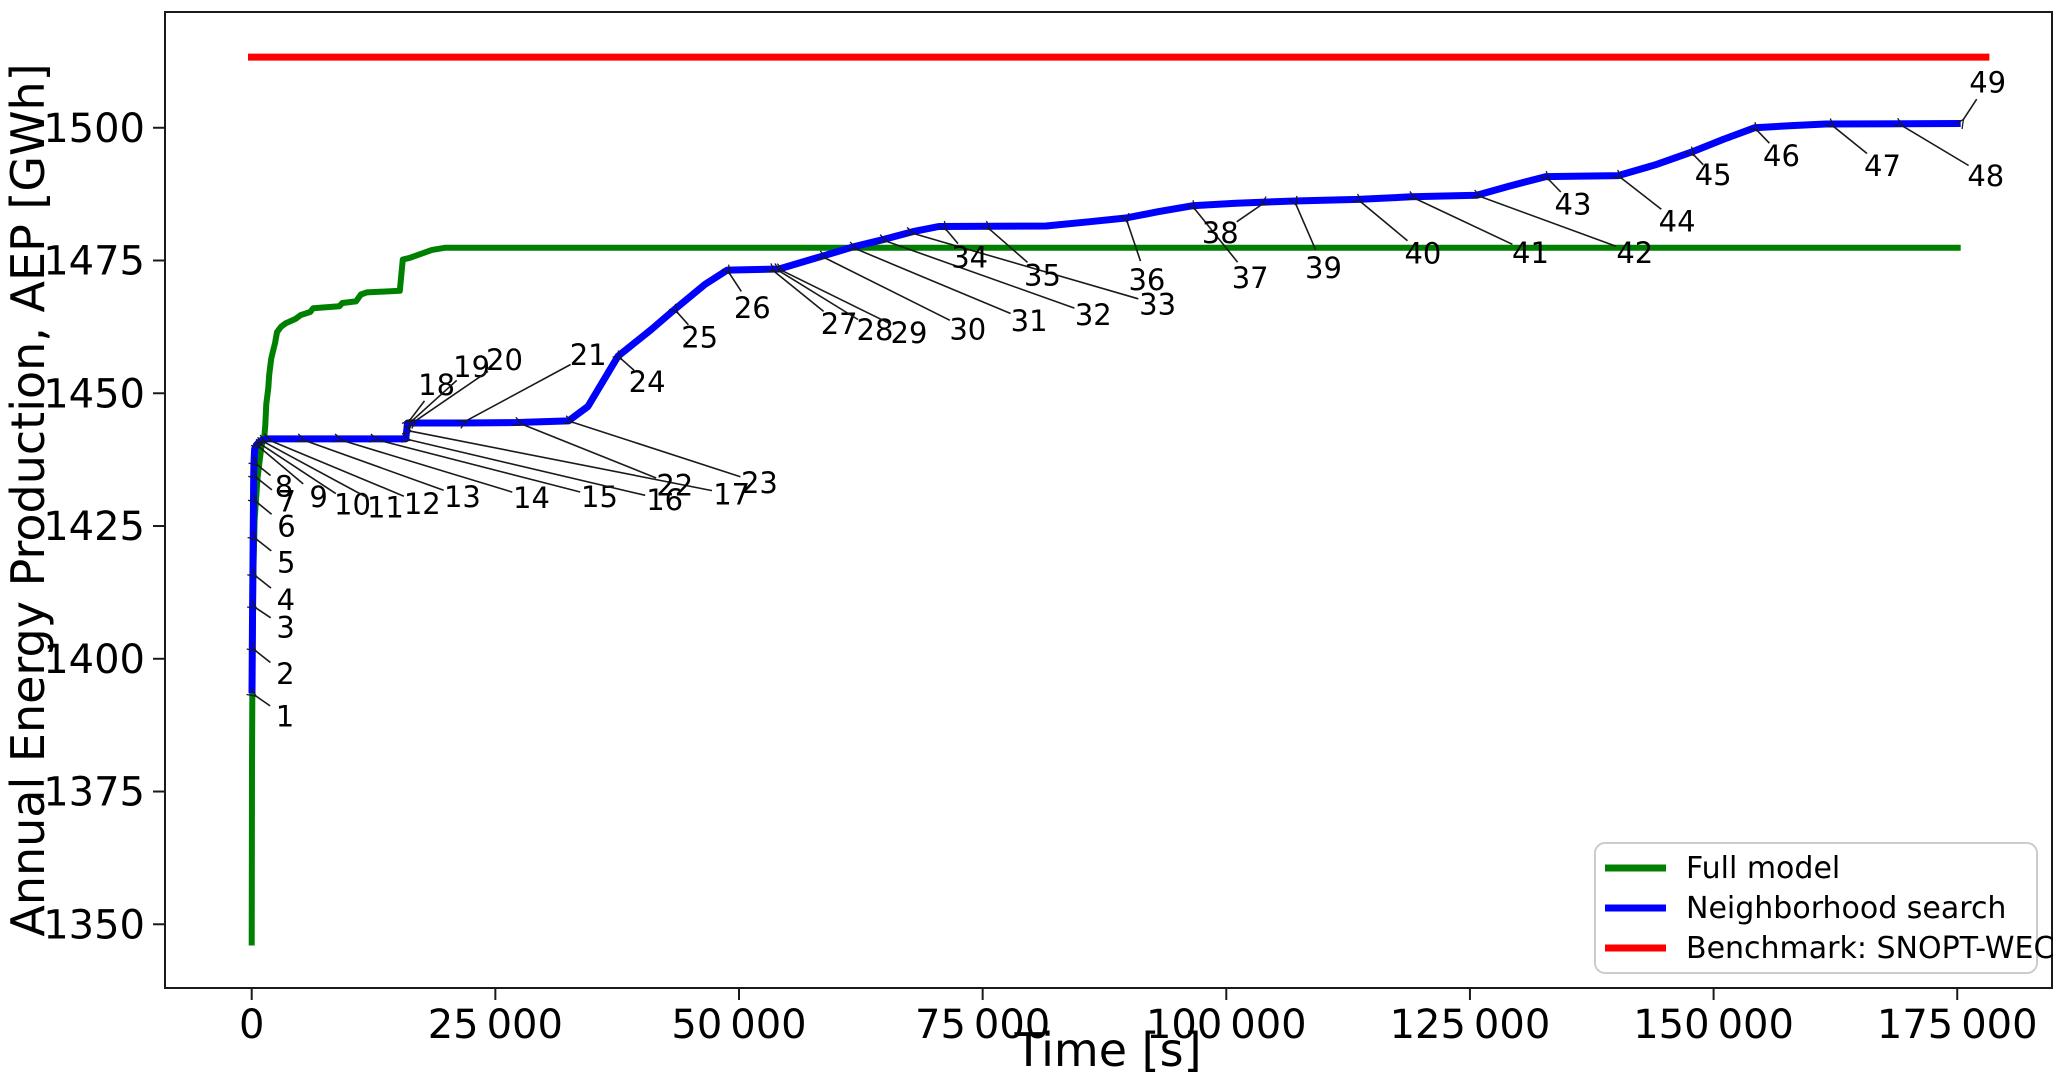  I want to click on x-tick-label: 125 000, so click(1470, 1025).